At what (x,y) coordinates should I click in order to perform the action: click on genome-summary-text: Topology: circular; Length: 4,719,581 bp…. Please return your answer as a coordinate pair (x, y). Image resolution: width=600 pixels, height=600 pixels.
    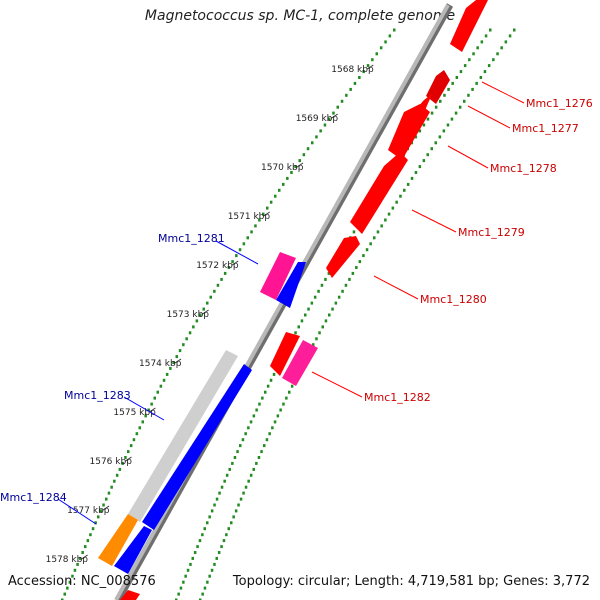
    Looking at the image, I should click on (411, 581).